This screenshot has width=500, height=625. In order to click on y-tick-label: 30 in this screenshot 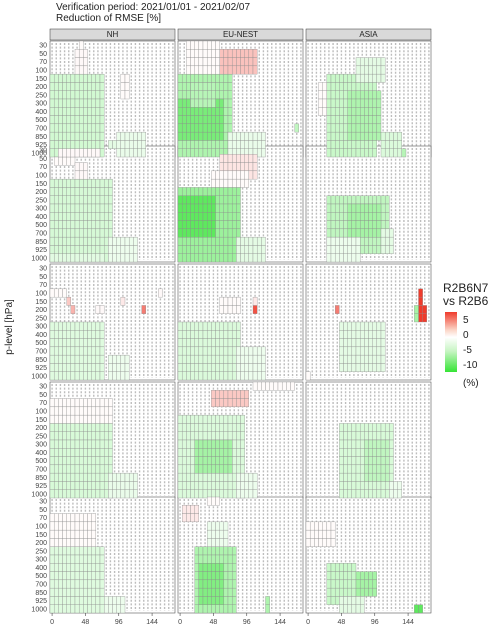, I will do `click(43, 269)`.